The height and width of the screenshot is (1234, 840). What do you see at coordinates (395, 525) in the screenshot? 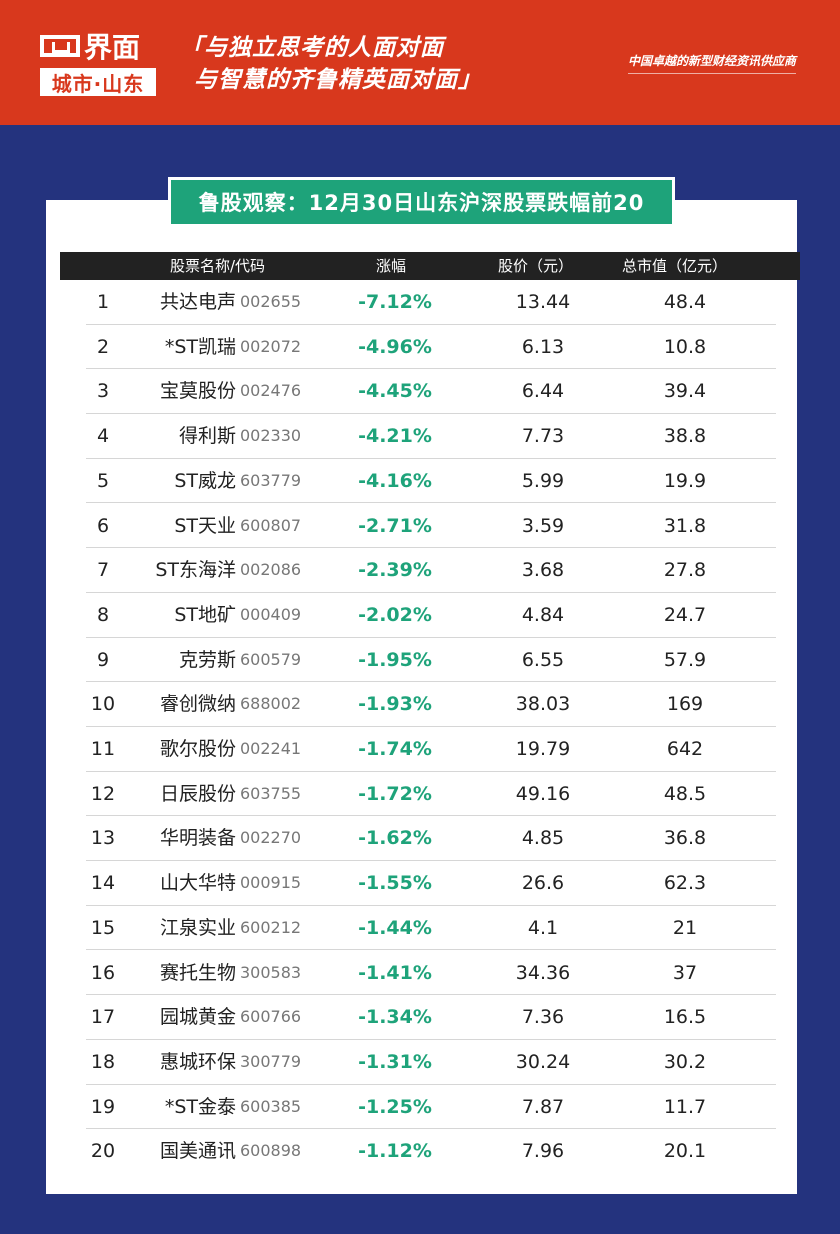
I see `change-cell: -2.71%` at bounding box center [395, 525].